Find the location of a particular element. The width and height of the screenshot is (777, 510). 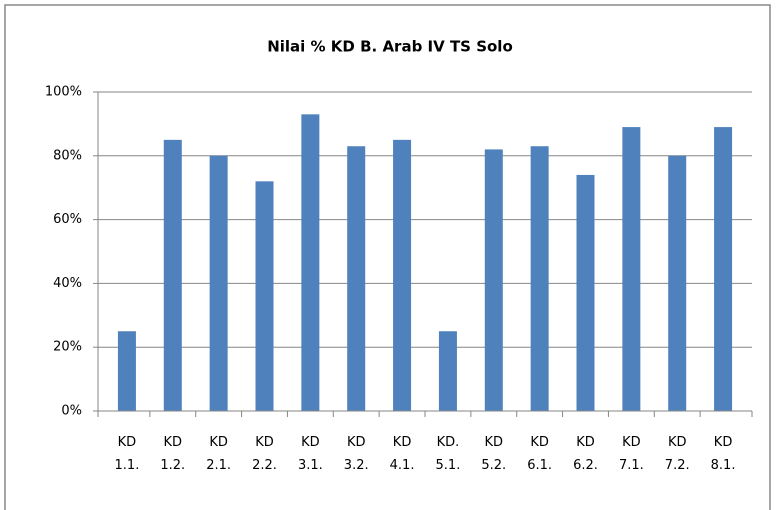

y-tick-label: 20% is located at coordinates (67, 347).